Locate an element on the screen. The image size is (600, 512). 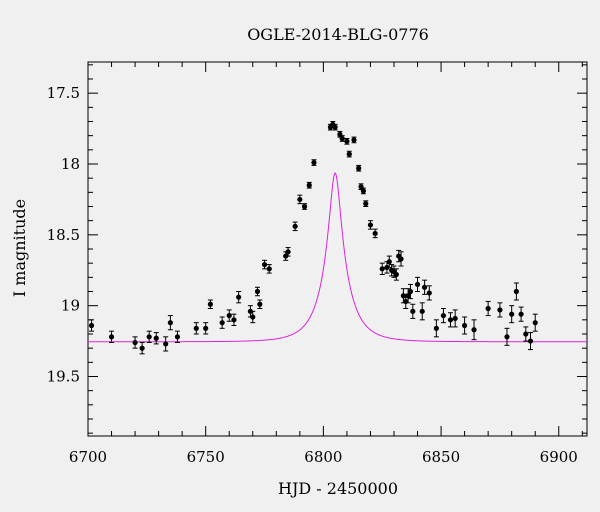
x-tick-label: 6900 is located at coordinates (559, 457).